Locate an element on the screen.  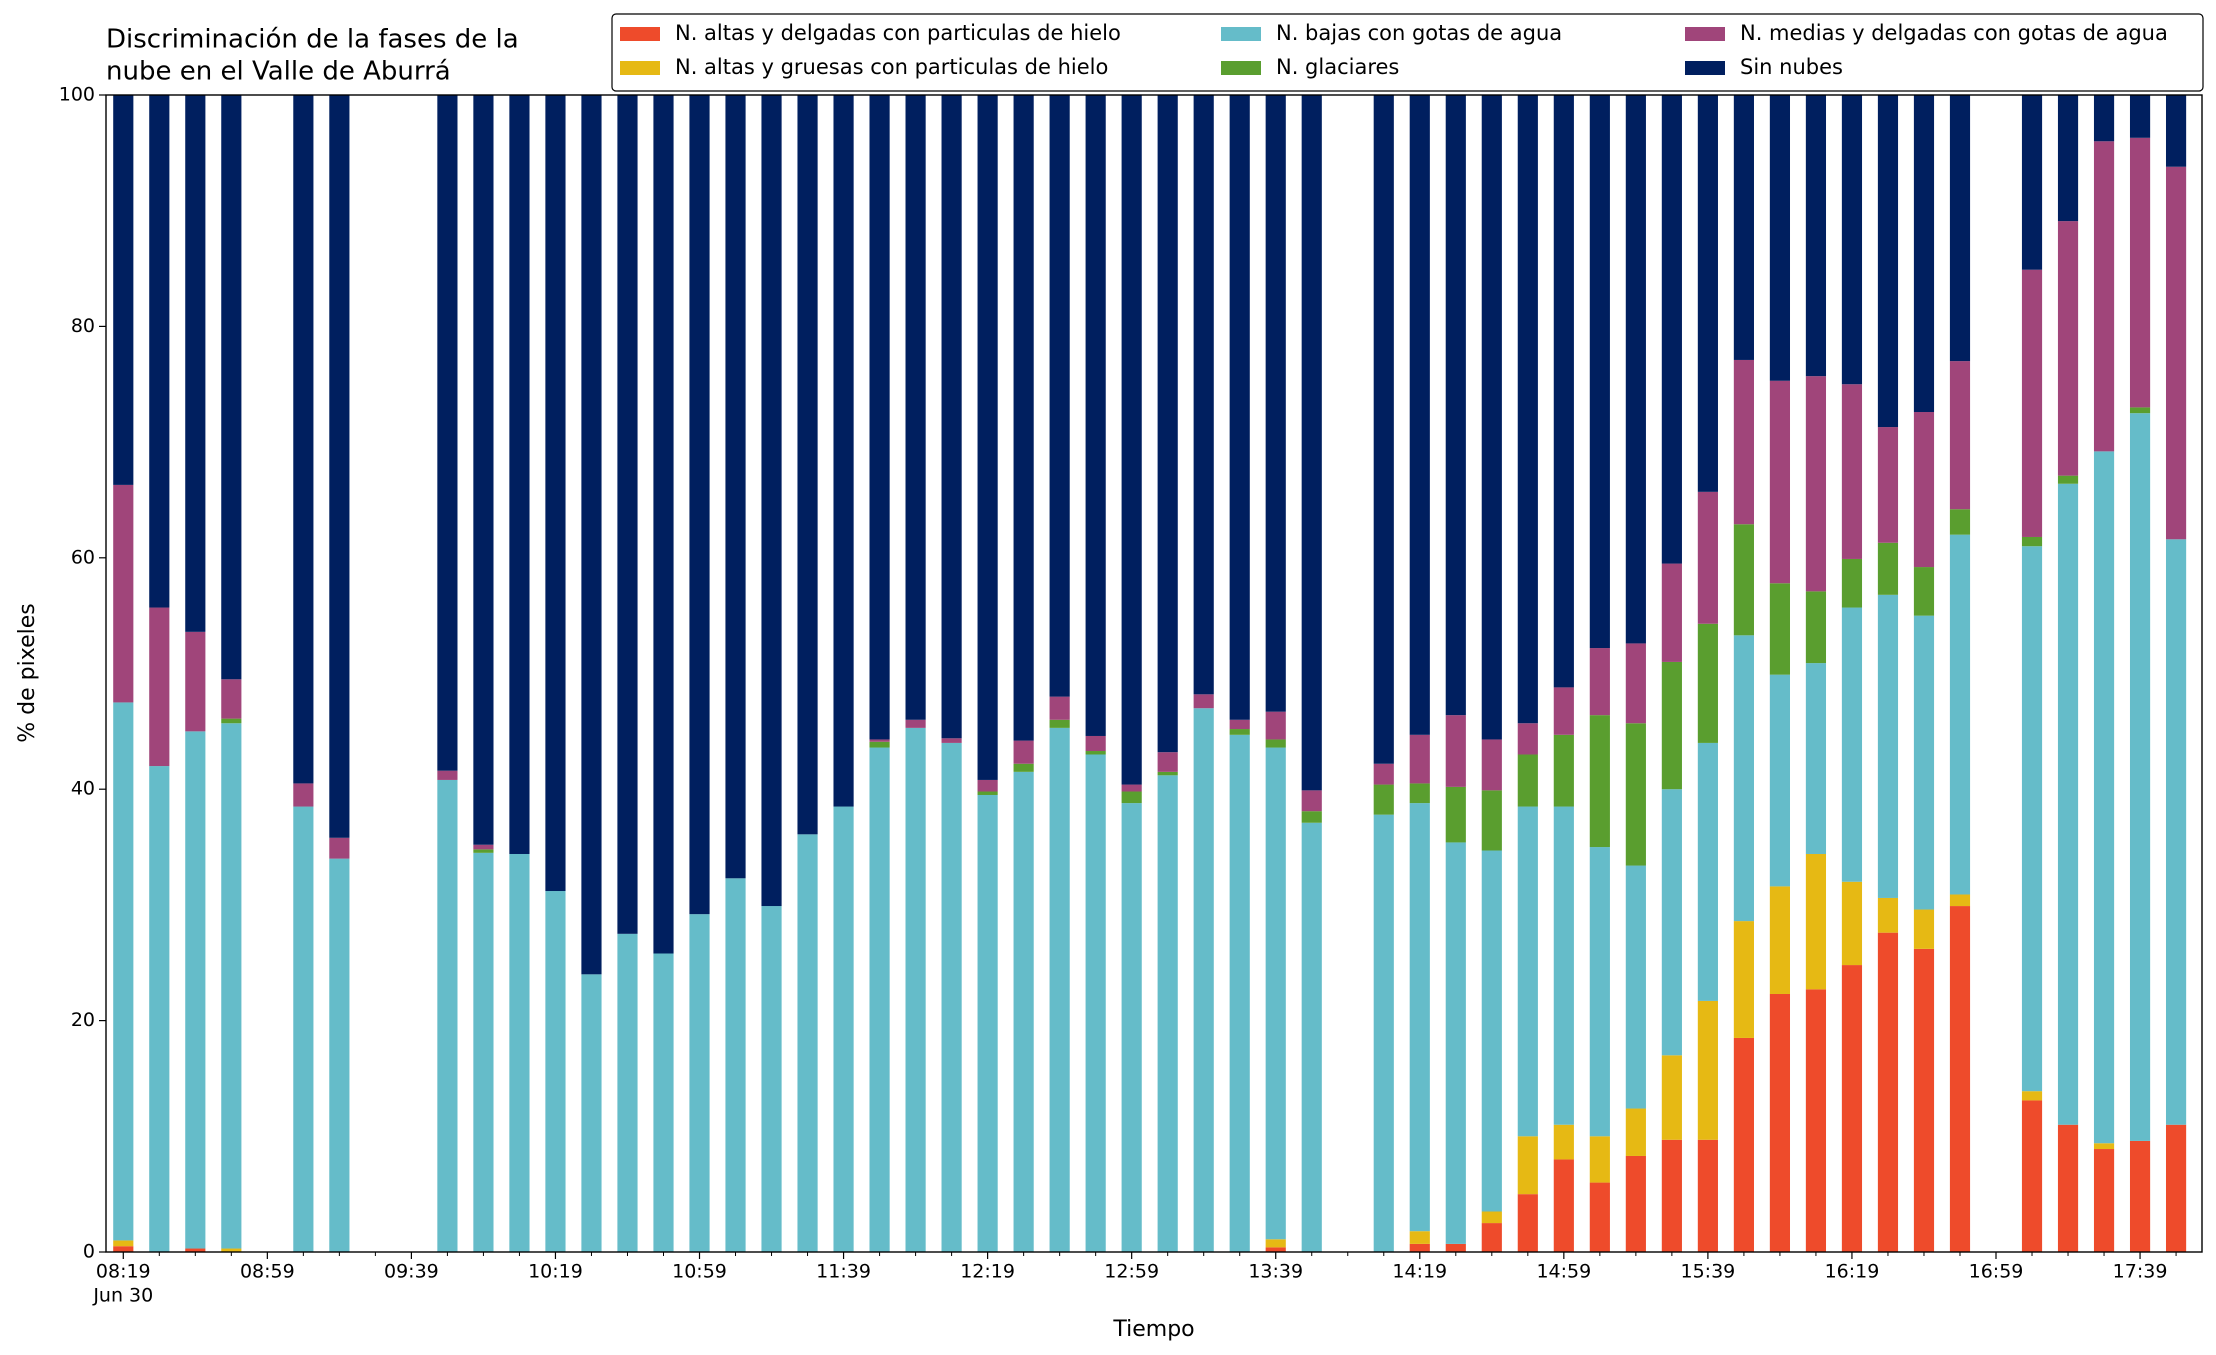
x-tick-label: 08:59 is located at coordinates (267, 1272).